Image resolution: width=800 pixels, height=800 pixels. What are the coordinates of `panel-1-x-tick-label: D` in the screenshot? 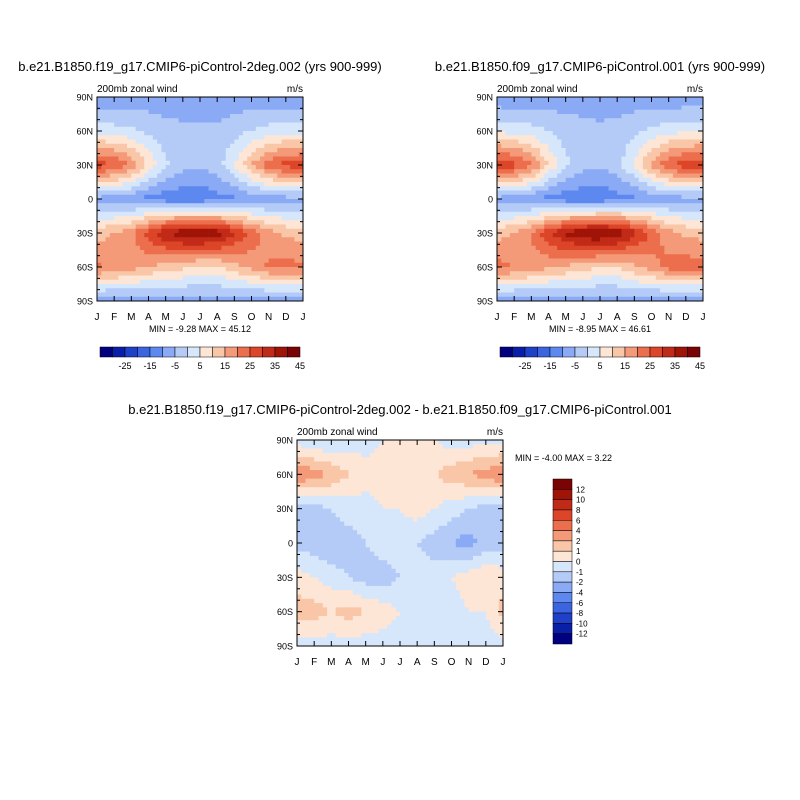 It's located at (285, 317).